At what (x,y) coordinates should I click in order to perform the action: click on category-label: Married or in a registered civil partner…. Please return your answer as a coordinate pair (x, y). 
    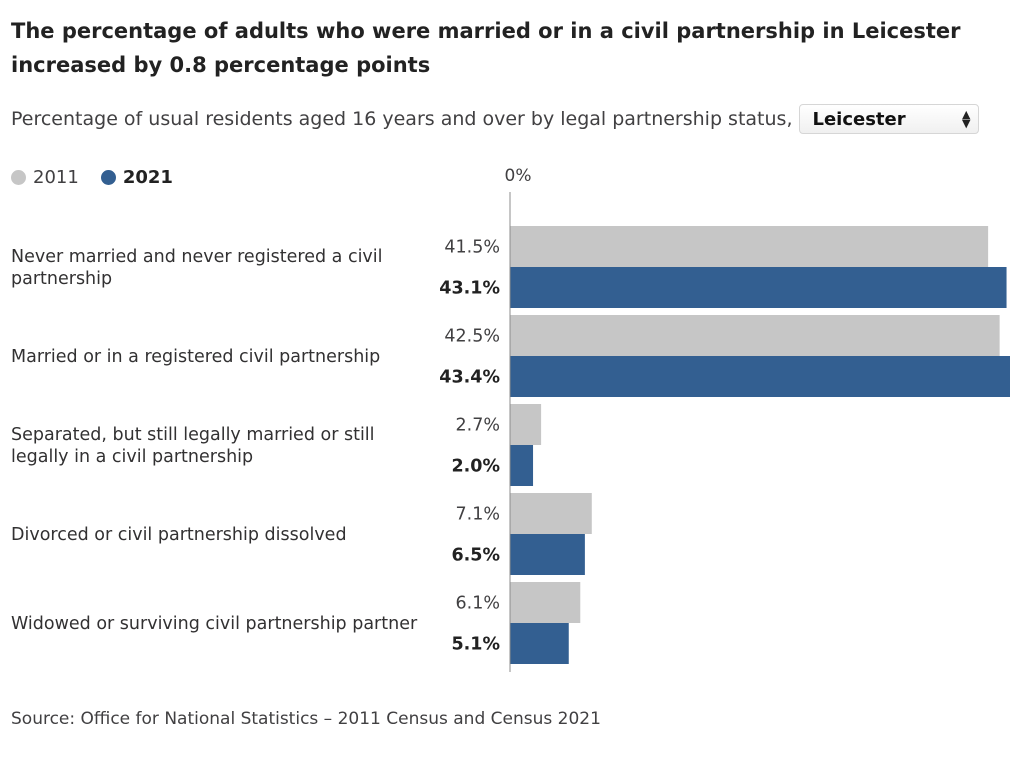
    Looking at the image, I should click on (195, 357).